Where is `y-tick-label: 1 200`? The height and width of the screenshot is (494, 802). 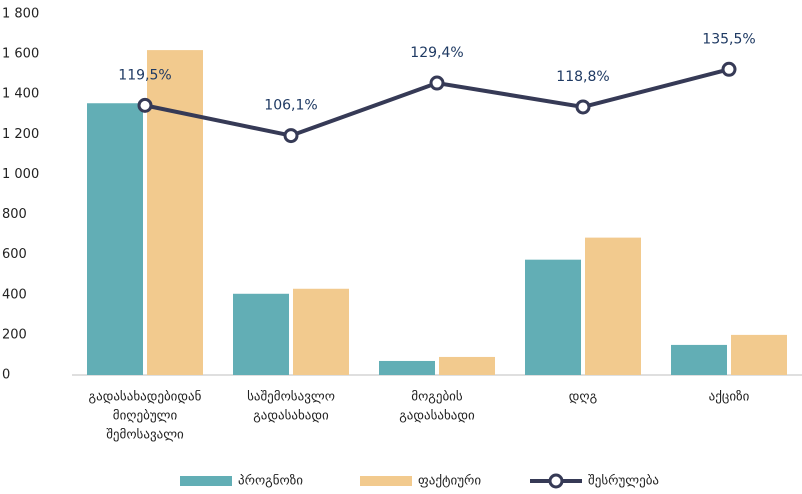 y-tick-label: 1 200 is located at coordinates (20, 134).